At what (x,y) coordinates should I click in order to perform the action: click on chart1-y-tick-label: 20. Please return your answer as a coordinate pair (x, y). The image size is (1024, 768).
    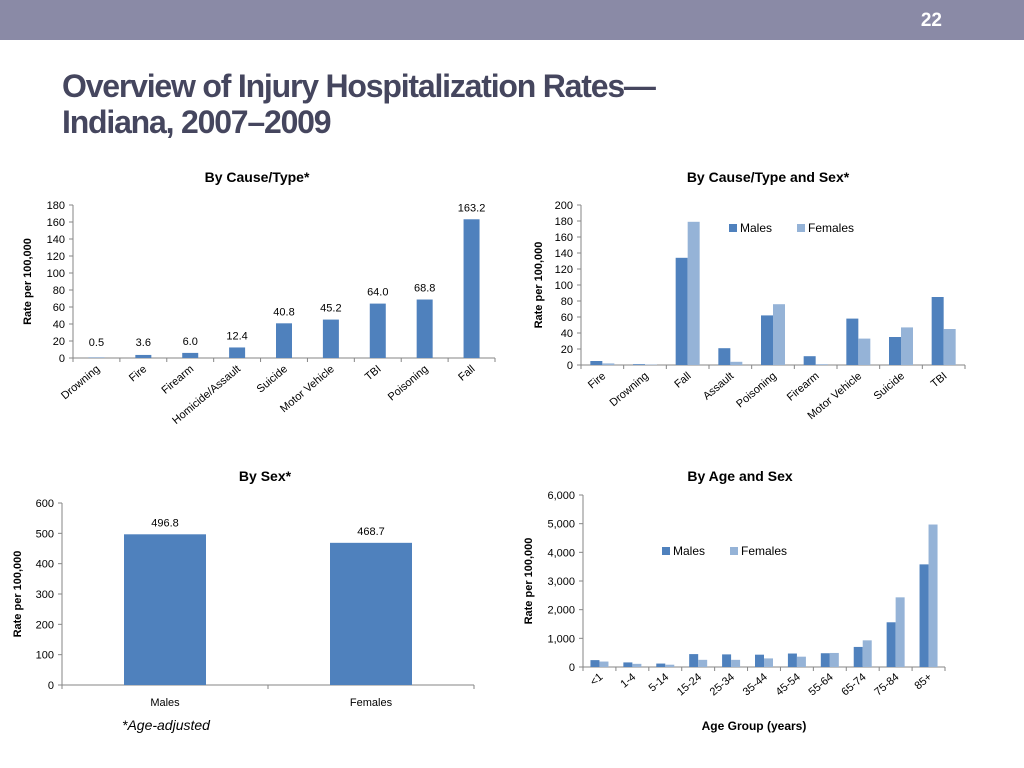
    Looking at the image, I should click on (59, 342).